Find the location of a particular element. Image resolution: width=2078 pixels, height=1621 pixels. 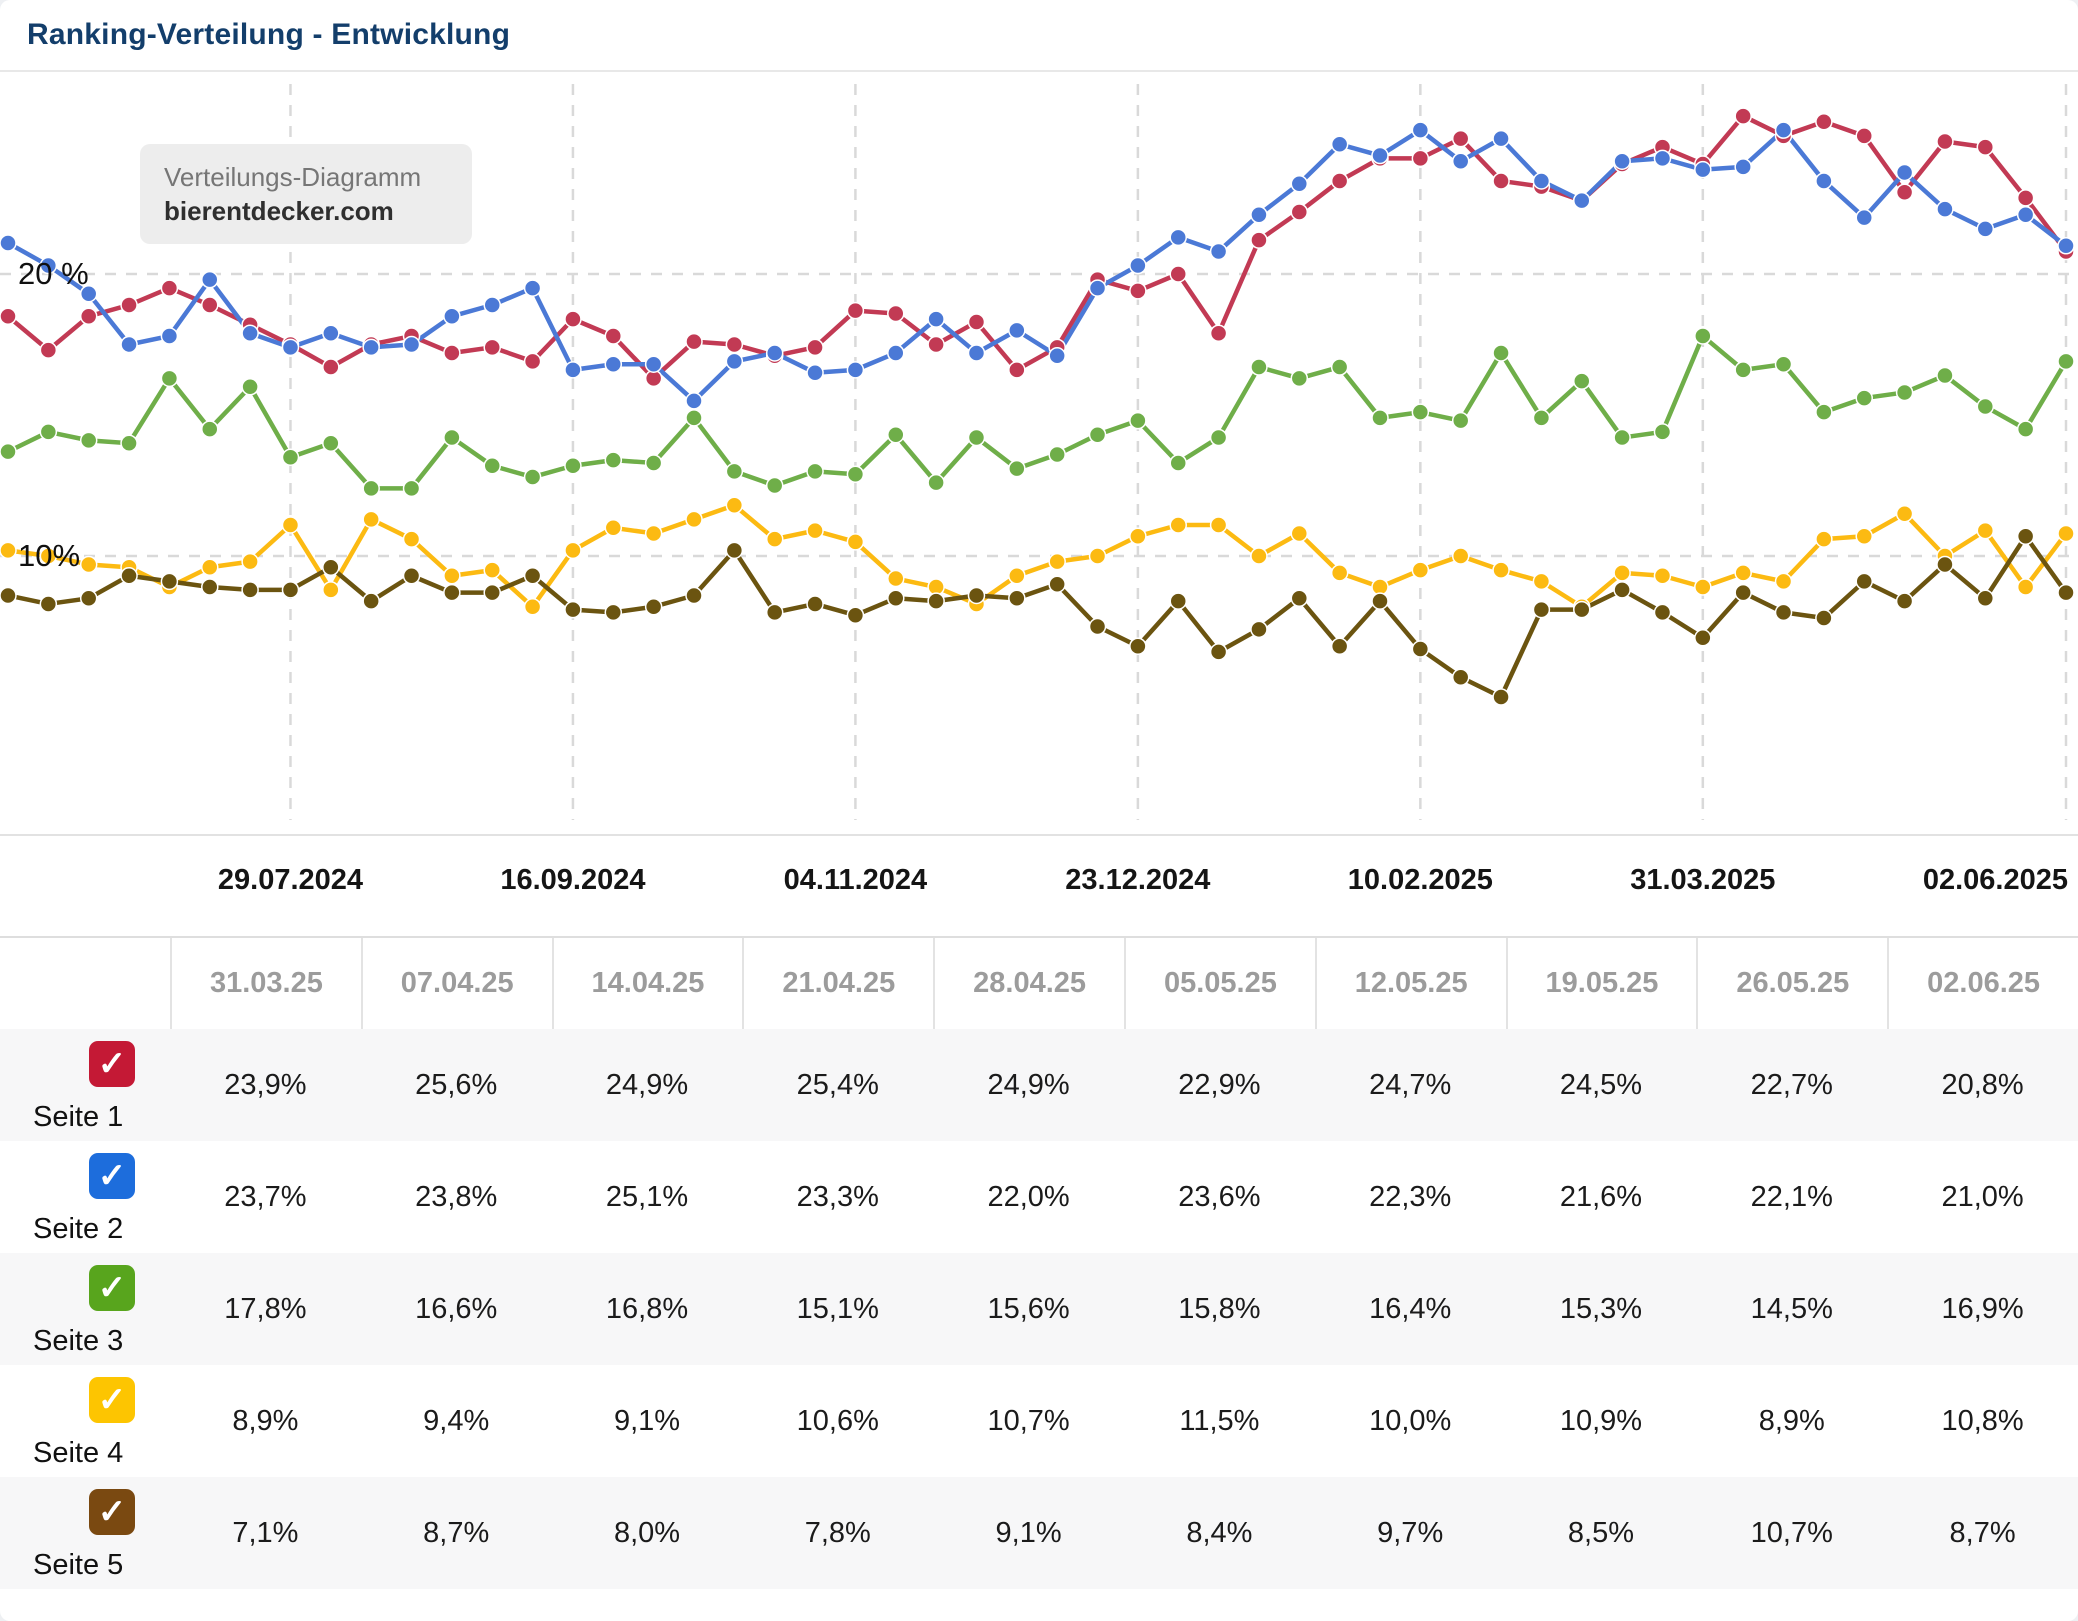

series-checkbox-seite-2: ✓ is located at coordinates (112, 1176).